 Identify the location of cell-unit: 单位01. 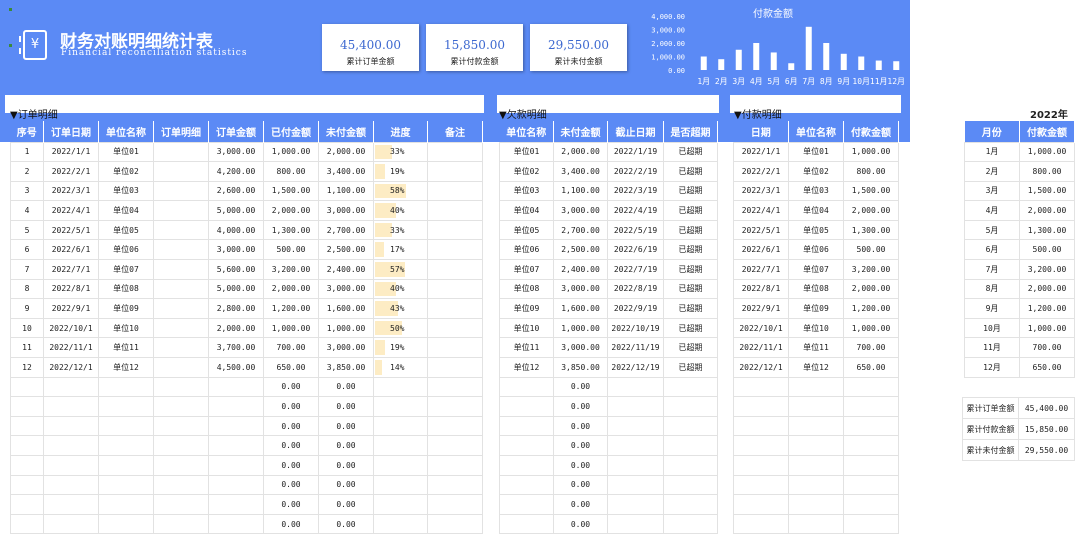
(816, 152).